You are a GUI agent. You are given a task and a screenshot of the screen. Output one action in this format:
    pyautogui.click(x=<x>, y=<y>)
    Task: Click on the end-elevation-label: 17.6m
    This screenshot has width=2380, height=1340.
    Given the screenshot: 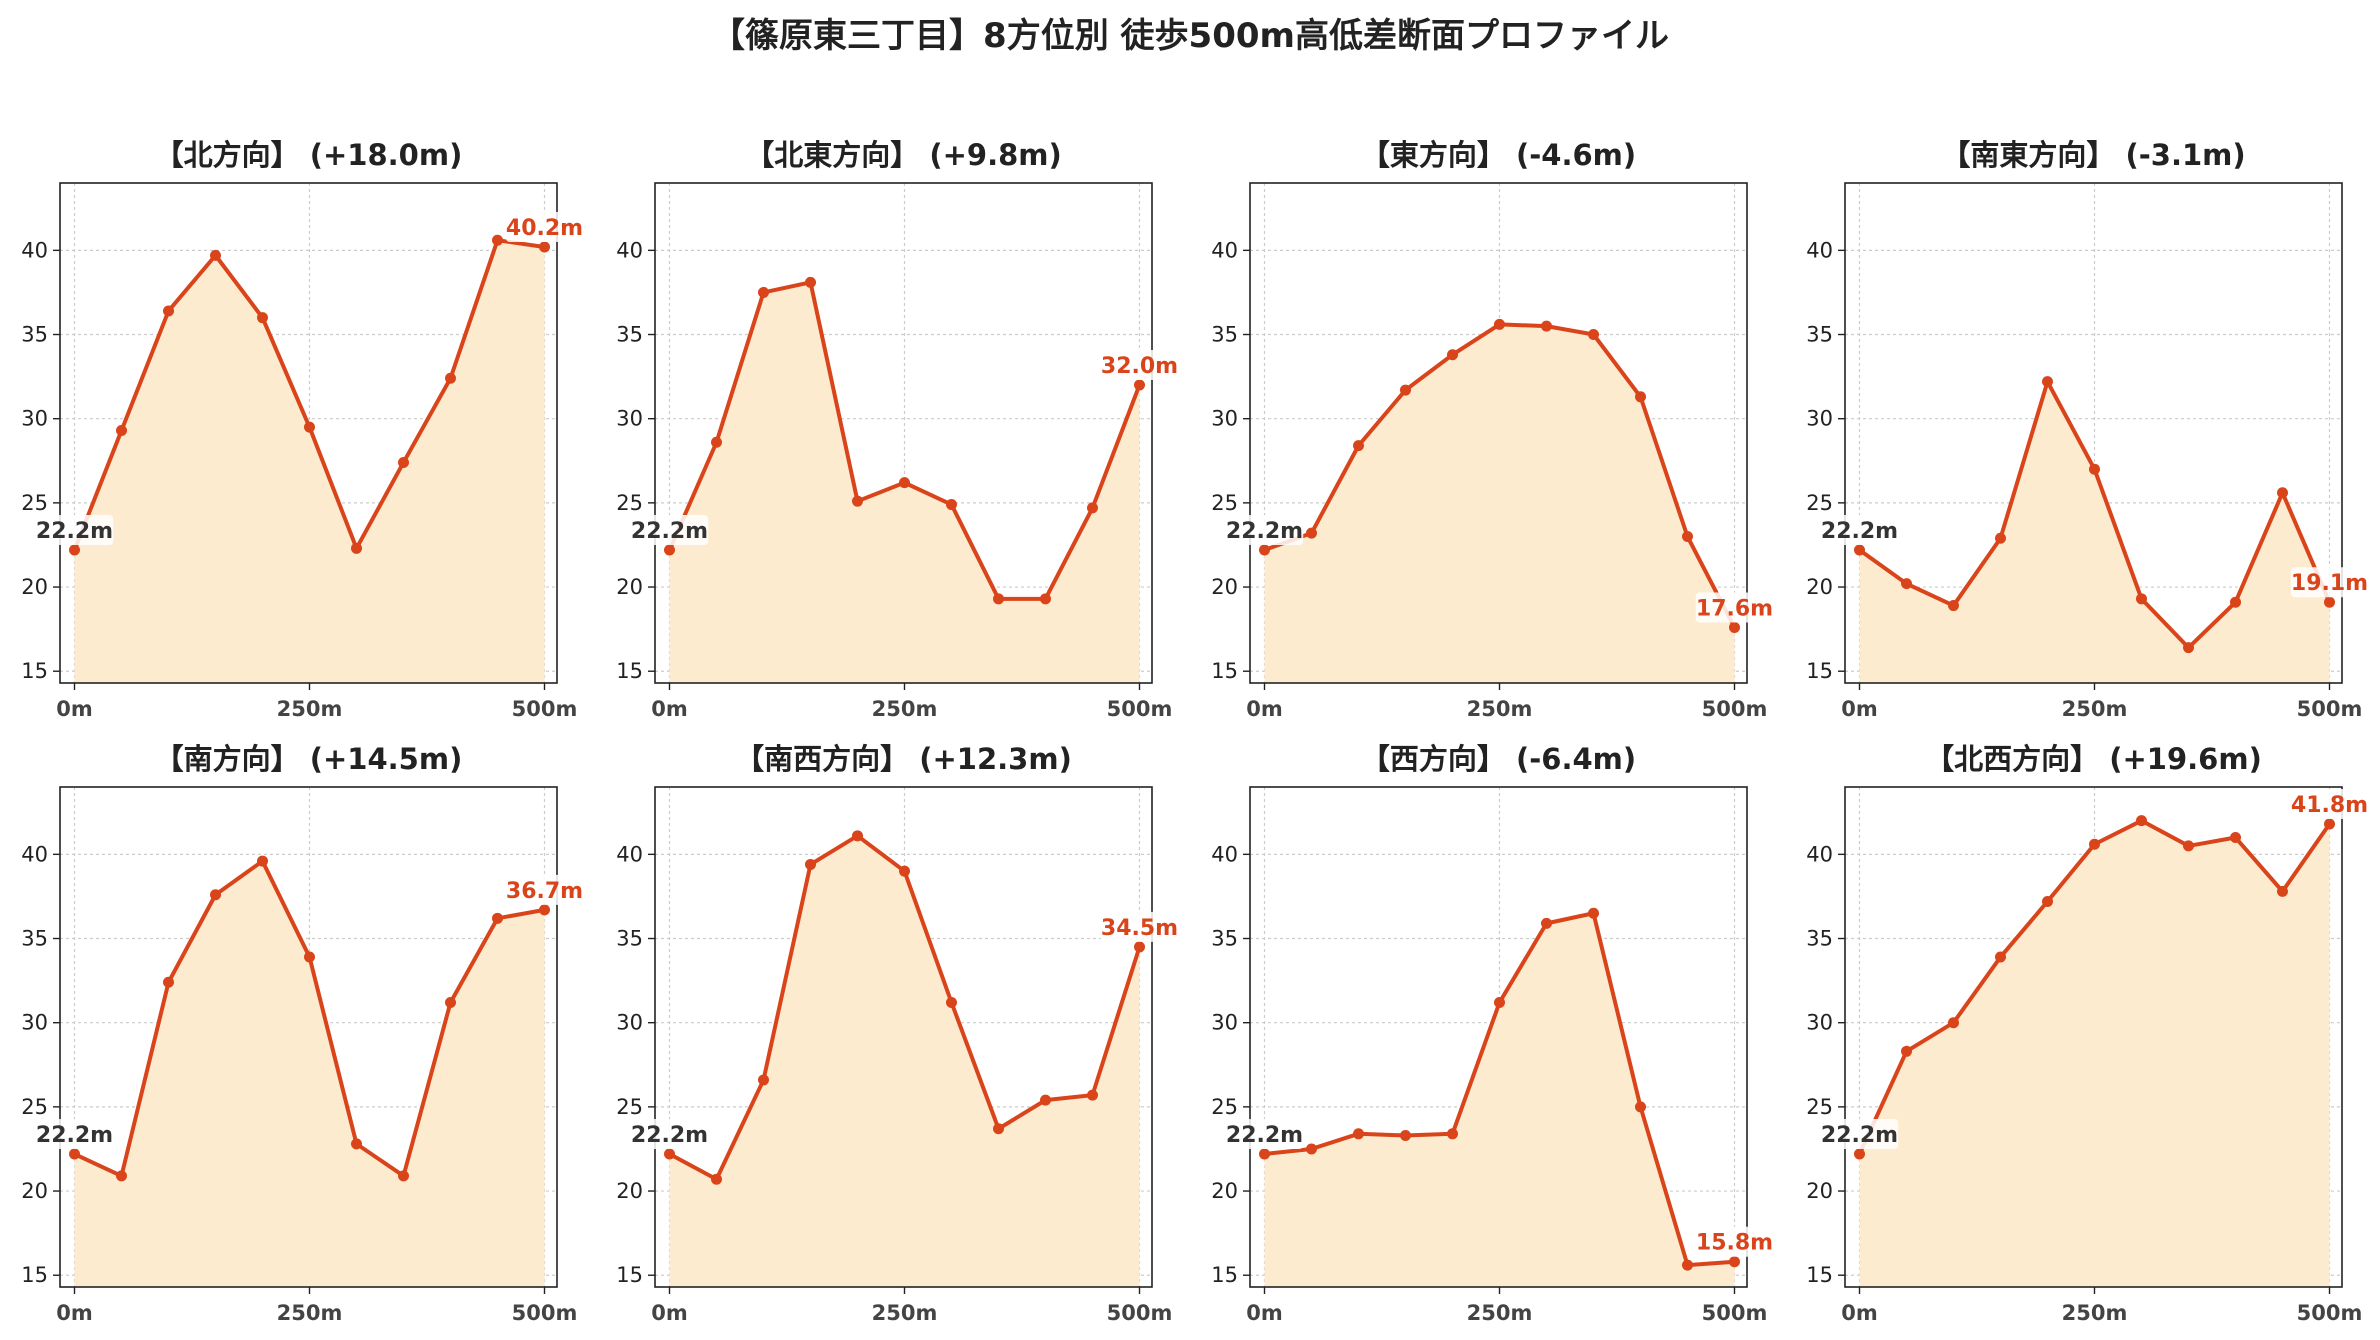 What is the action you would take?
    pyautogui.click(x=1734, y=607)
    